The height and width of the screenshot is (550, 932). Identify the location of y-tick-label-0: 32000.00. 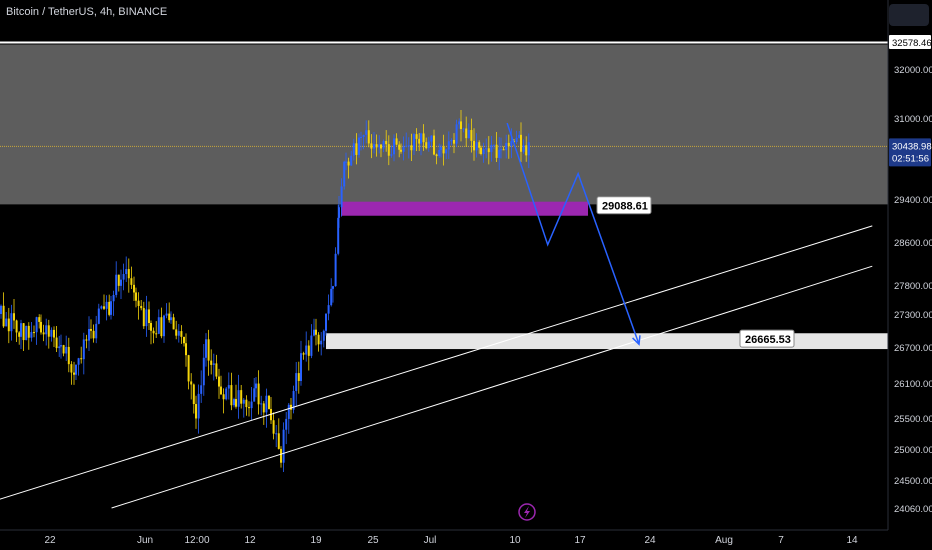
(913, 70).